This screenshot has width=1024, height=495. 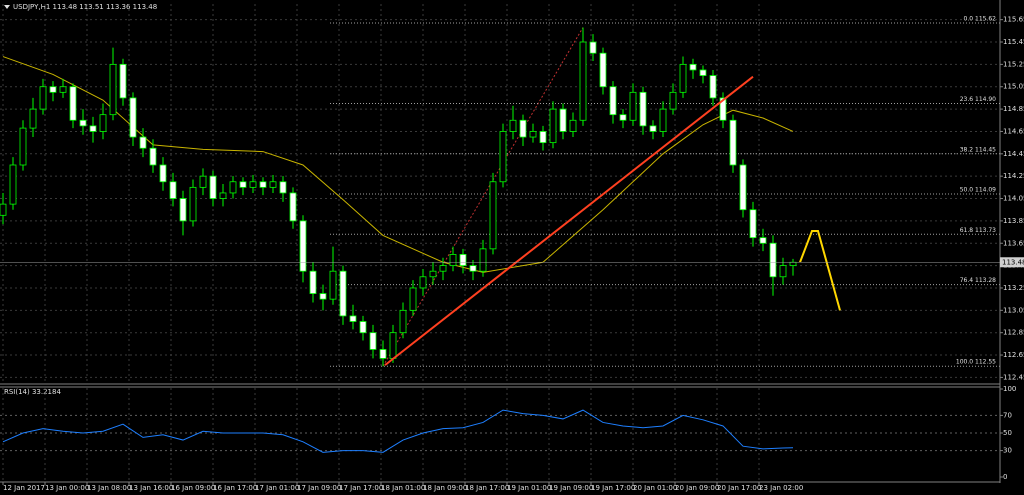 I want to click on y-tick-label: 115.05, so click(x=1013, y=87).